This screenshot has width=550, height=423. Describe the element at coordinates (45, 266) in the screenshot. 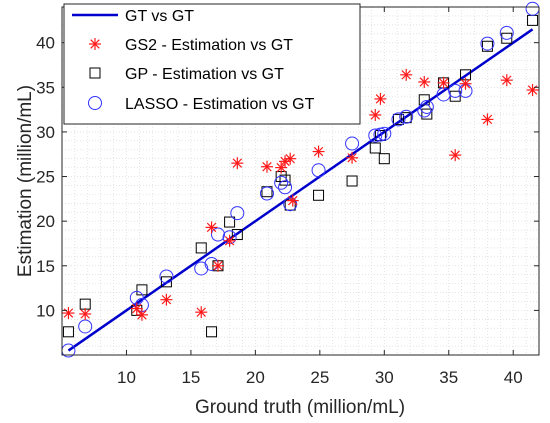

I see `y-tick-label: 15` at that location.